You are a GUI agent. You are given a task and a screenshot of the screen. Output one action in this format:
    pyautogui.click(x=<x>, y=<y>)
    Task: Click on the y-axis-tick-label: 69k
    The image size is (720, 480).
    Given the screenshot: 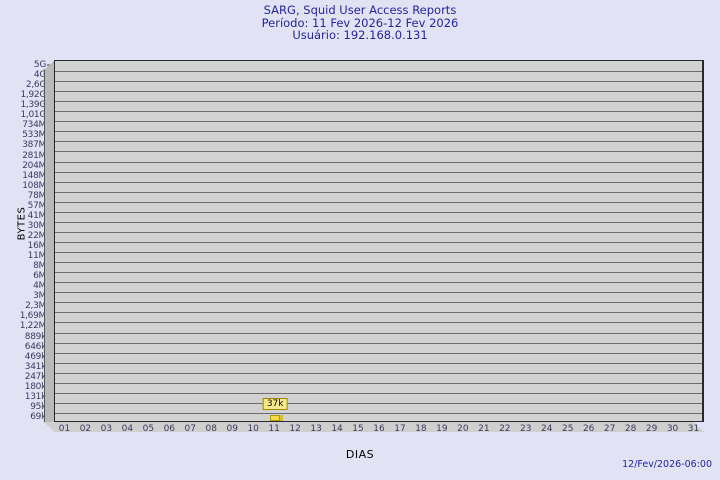 What is the action you would take?
    pyautogui.click(x=38, y=416)
    